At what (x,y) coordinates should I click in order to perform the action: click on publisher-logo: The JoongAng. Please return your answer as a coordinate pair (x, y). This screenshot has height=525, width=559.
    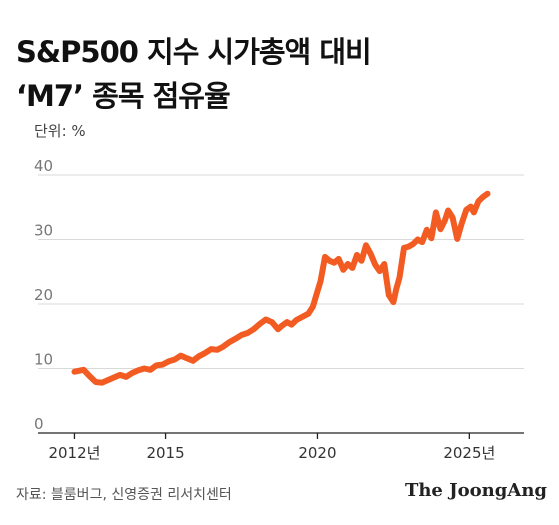
    Looking at the image, I should click on (475, 490).